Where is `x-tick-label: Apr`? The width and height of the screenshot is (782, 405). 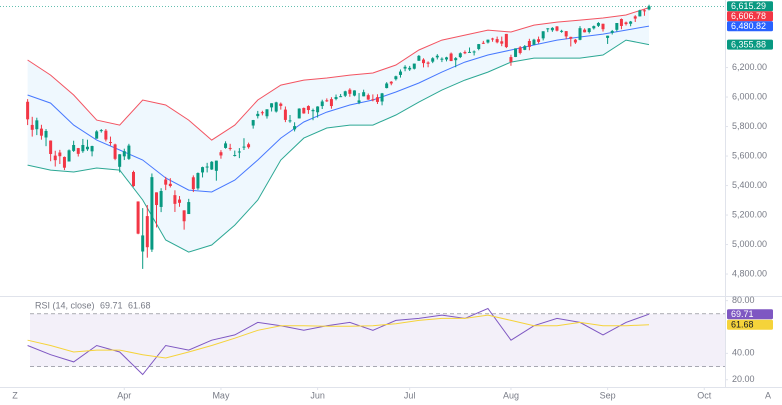
x-tick-label: Apr is located at coordinates (124, 395).